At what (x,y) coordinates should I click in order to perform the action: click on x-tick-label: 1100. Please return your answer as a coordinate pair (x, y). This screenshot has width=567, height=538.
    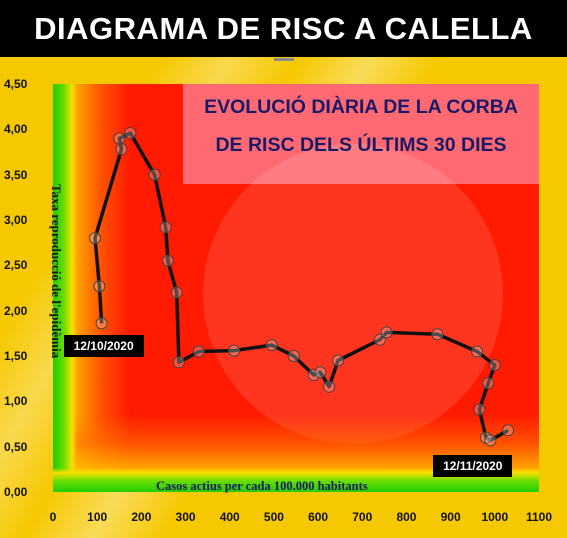
    Looking at the image, I should click on (539, 517).